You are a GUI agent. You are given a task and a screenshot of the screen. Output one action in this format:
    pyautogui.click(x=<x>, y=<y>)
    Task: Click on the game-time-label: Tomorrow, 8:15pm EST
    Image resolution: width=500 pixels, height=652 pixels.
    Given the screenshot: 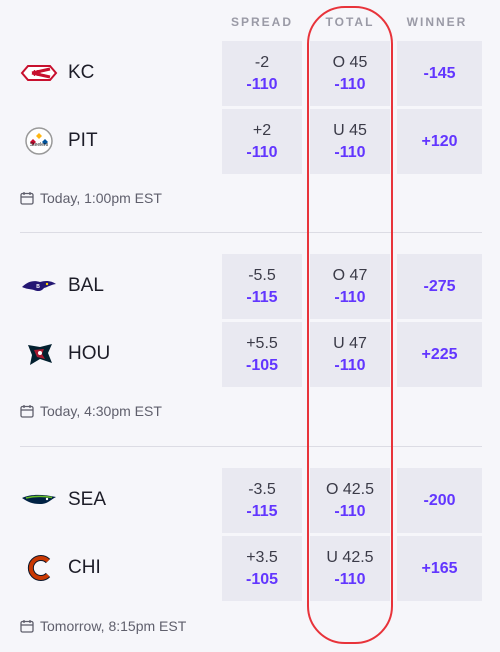 What is the action you would take?
    pyautogui.click(x=113, y=626)
    